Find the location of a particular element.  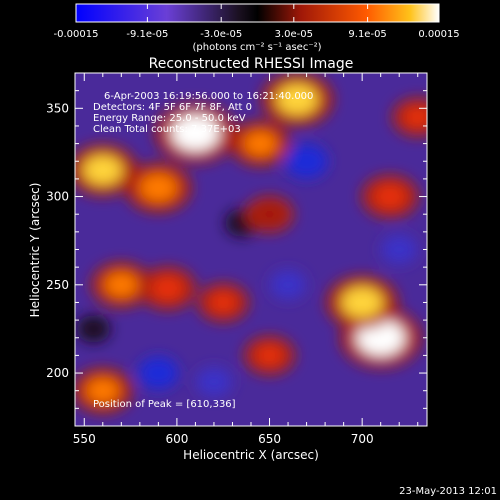

y-tick-label: 200 is located at coordinates (57, 373).